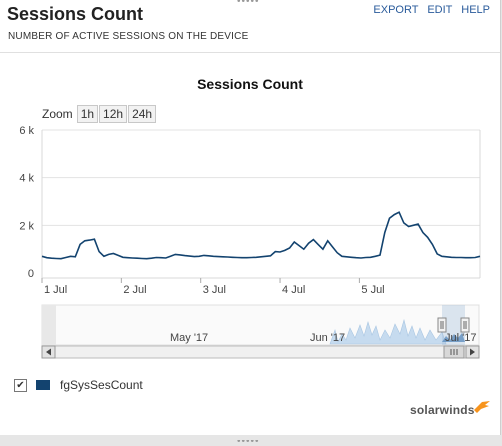 The image size is (502, 446). I want to click on y-tick-label: 4 k, so click(26, 179).